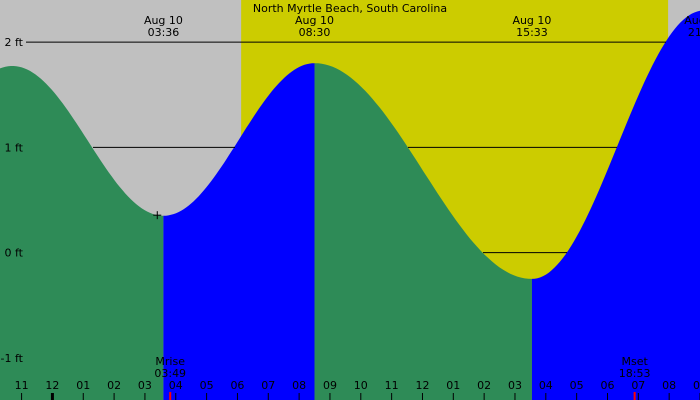 The width and height of the screenshot is (700, 400). I want to click on y-tick-label: -1 ft, so click(12, 358).